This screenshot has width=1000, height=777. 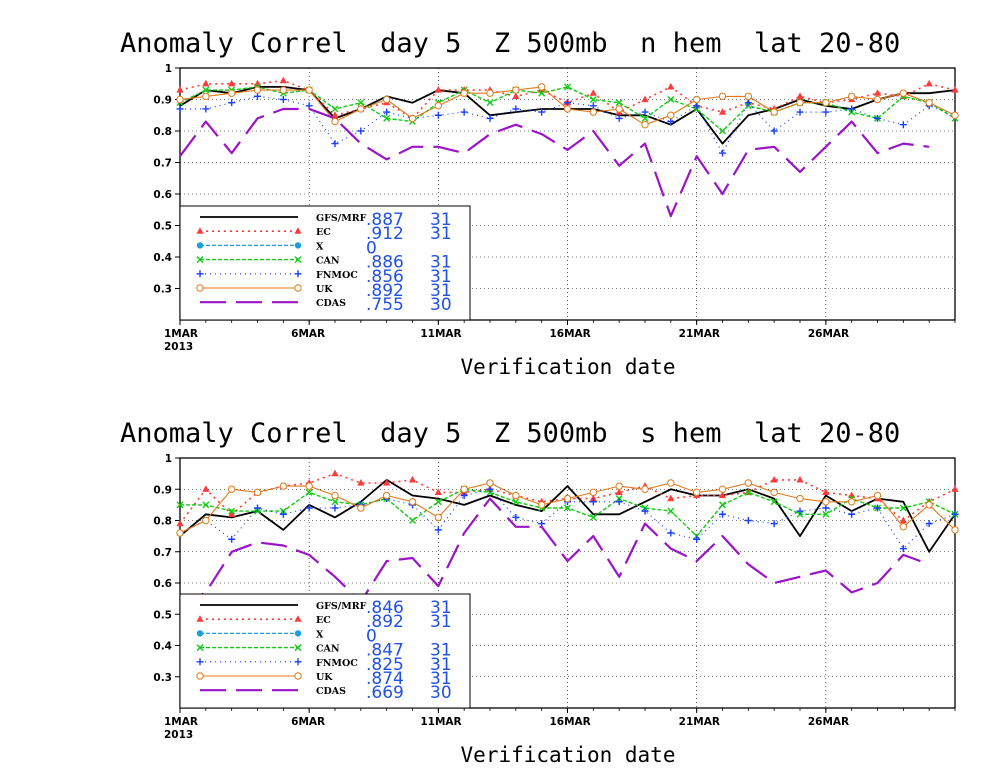 What do you see at coordinates (162, 490) in the screenshot?
I see `y-tick-label: 0.9` at bounding box center [162, 490].